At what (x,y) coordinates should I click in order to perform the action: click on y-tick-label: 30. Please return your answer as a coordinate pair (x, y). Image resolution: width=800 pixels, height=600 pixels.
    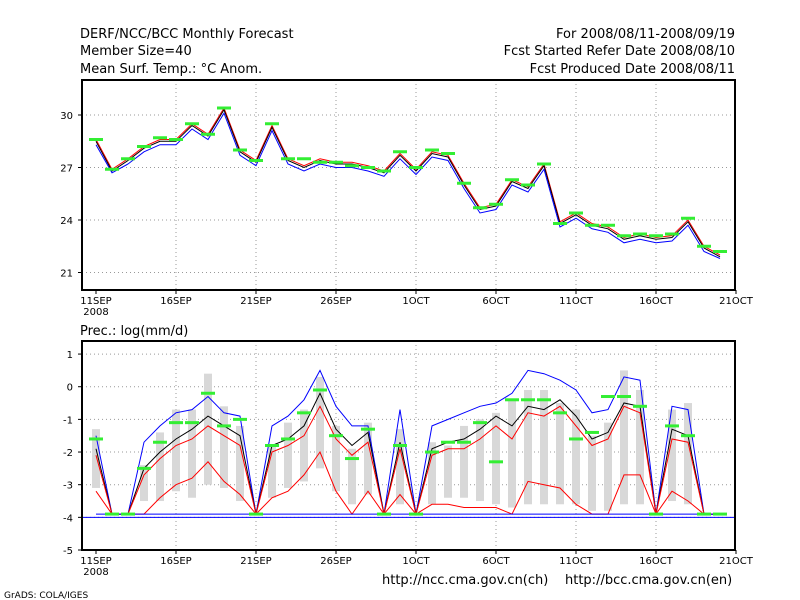
    Looking at the image, I should click on (66, 116).